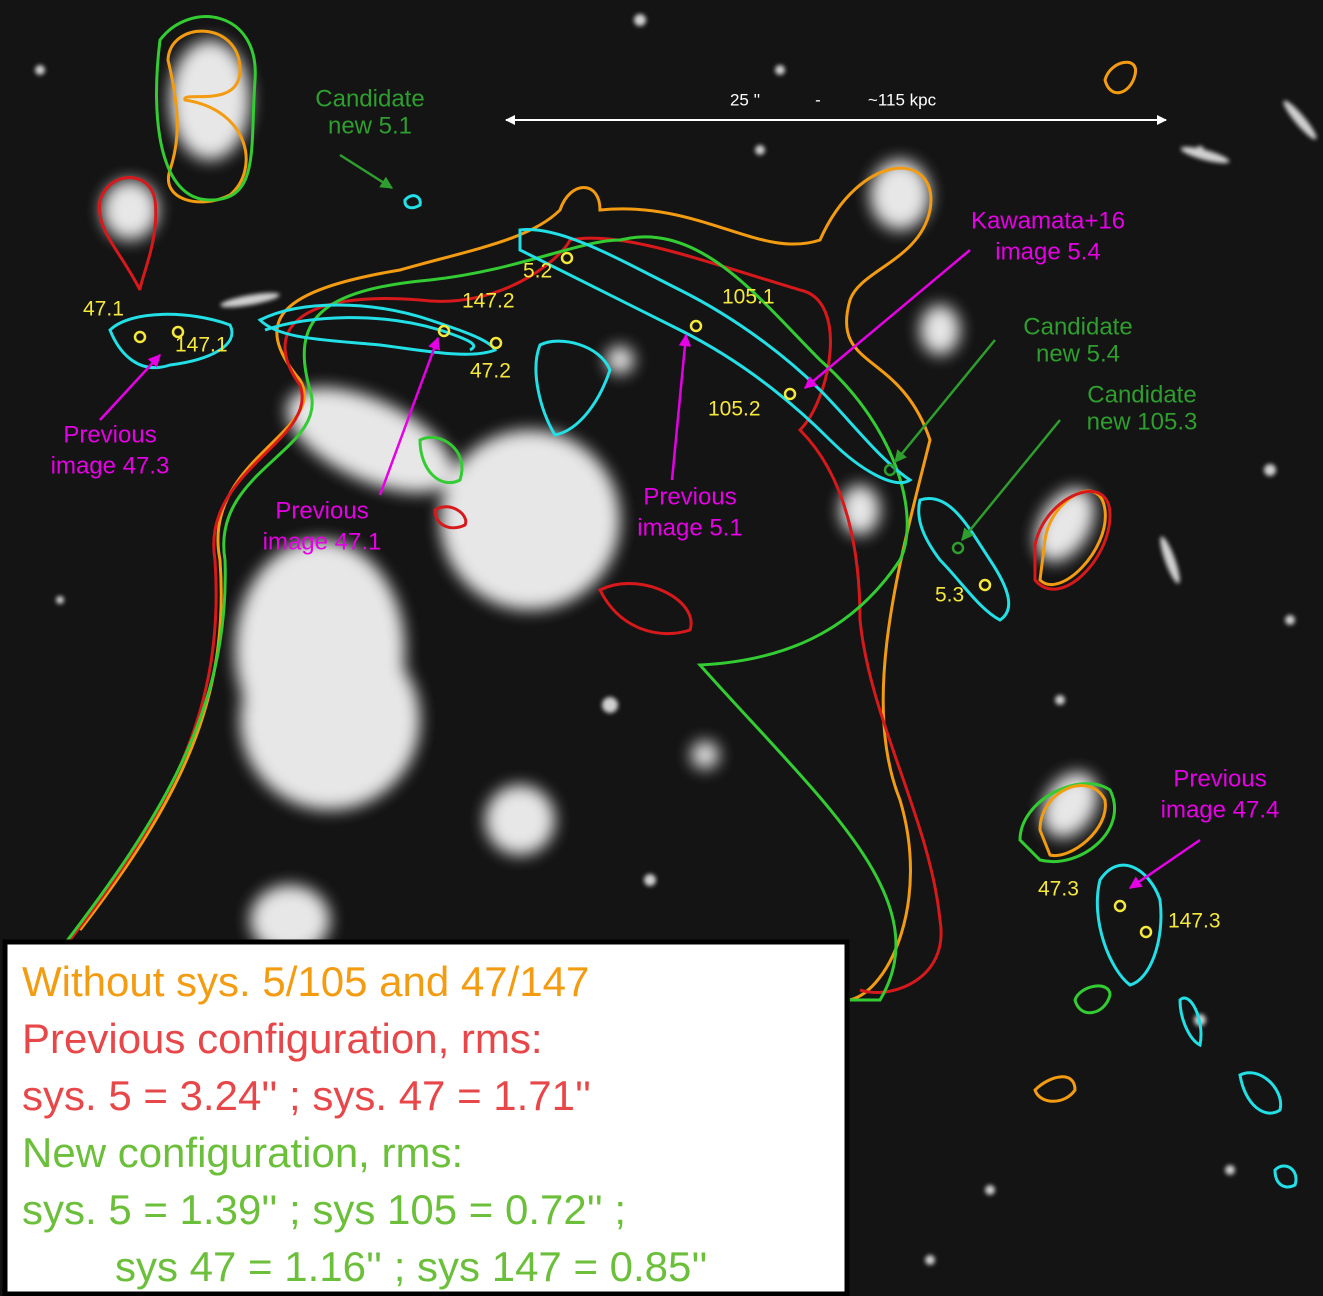  Describe the element at coordinates (1194, 921) in the screenshot. I see `image-label: 147.3` at that location.